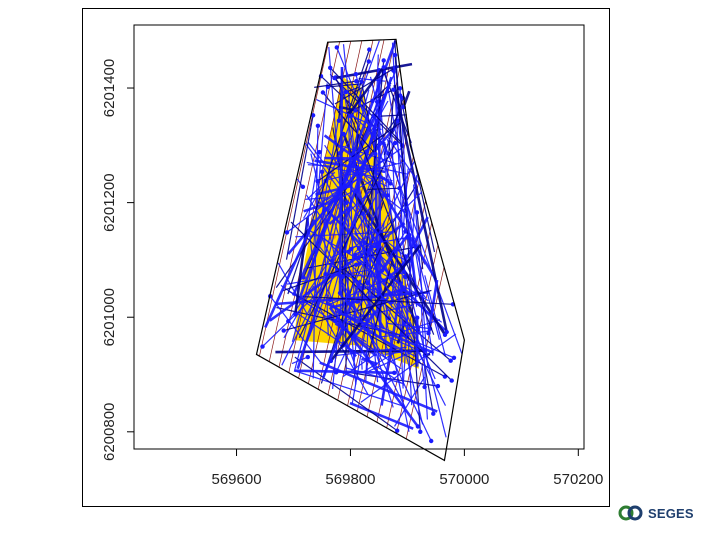 This screenshot has height=540, width=720. I want to click on logo-text: SEGES, so click(671, 513).